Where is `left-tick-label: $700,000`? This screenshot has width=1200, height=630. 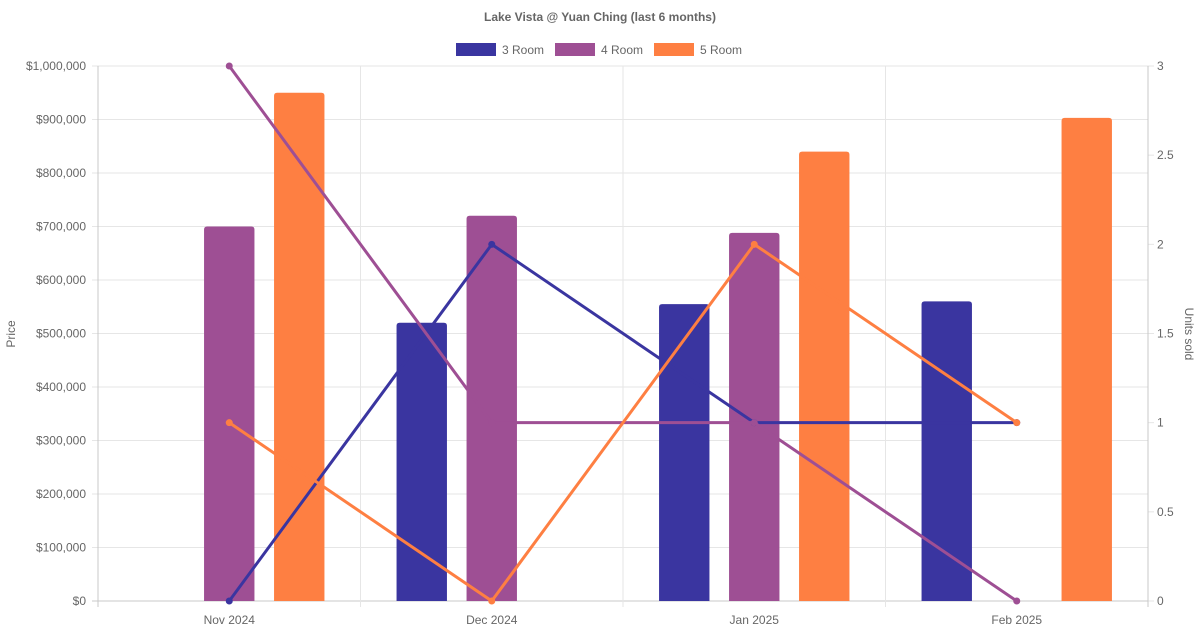
left-tick-label: $700,000 is located at coordinates (61, 227).